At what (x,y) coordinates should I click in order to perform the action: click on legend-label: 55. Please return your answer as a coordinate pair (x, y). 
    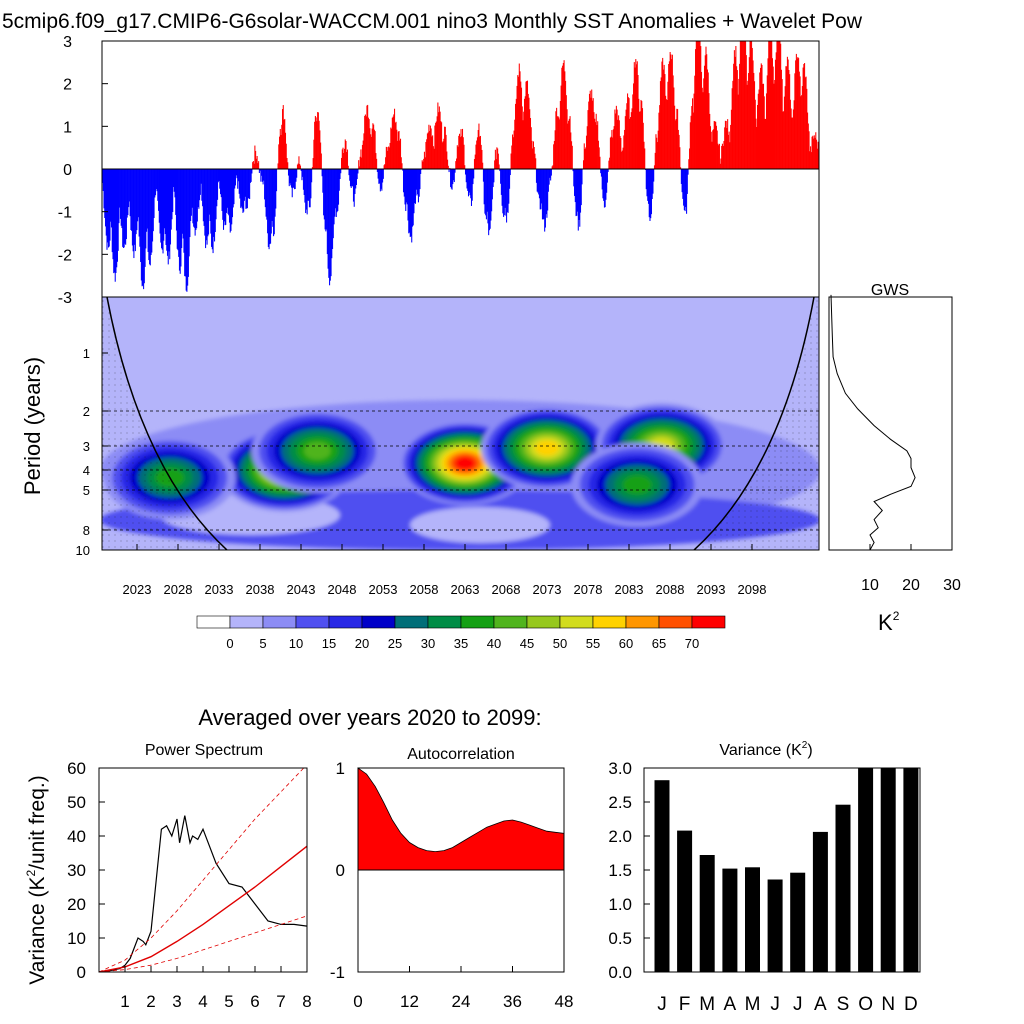
    Looking at the image, I should click on (593, 643).